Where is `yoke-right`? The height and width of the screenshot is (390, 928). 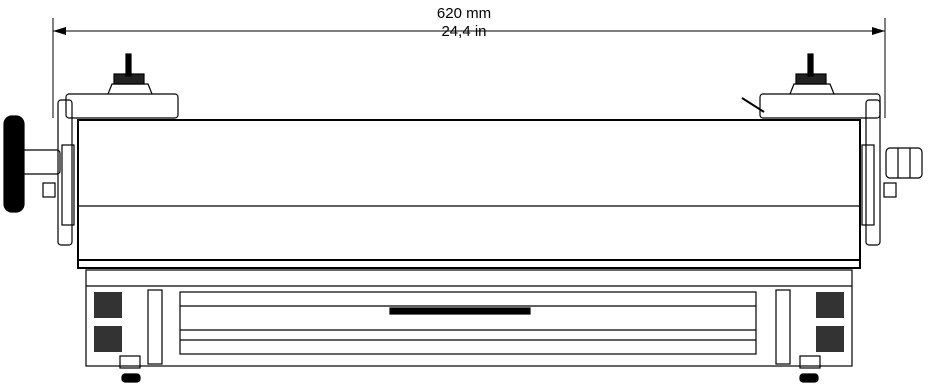 yoke-right is located at coordinates (871, 172).